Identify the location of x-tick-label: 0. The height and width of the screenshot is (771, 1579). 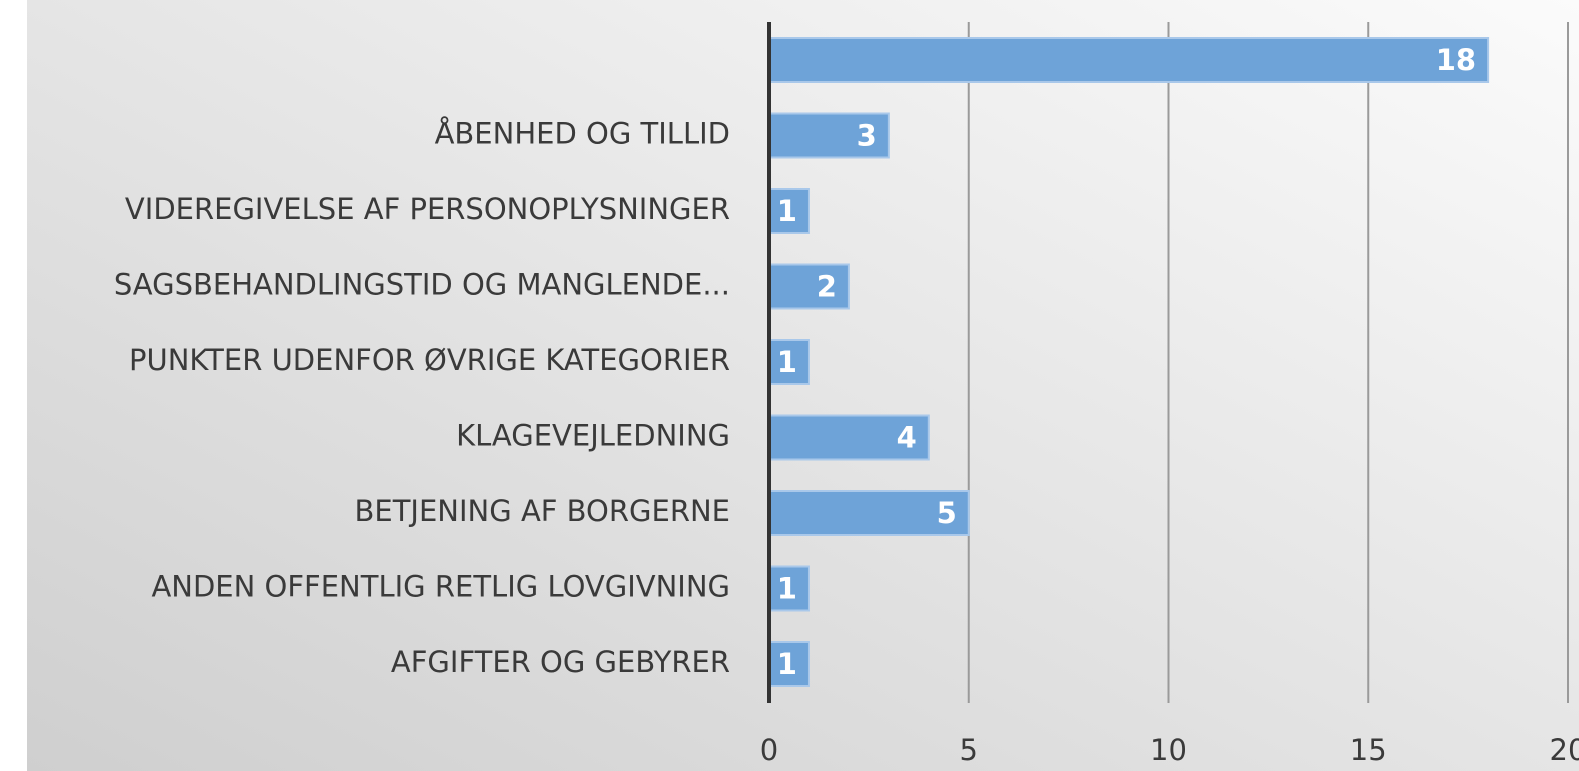
(769, 750).